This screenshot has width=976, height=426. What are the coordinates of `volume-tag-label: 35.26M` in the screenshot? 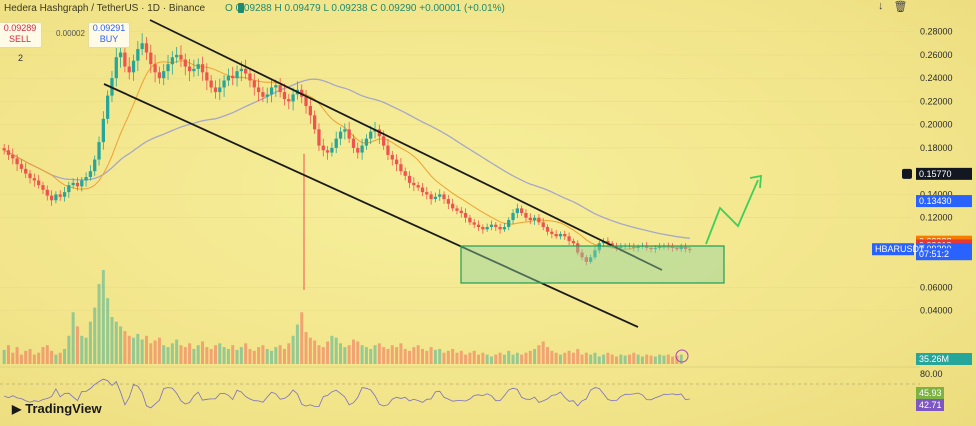 It's located at (934, 359).